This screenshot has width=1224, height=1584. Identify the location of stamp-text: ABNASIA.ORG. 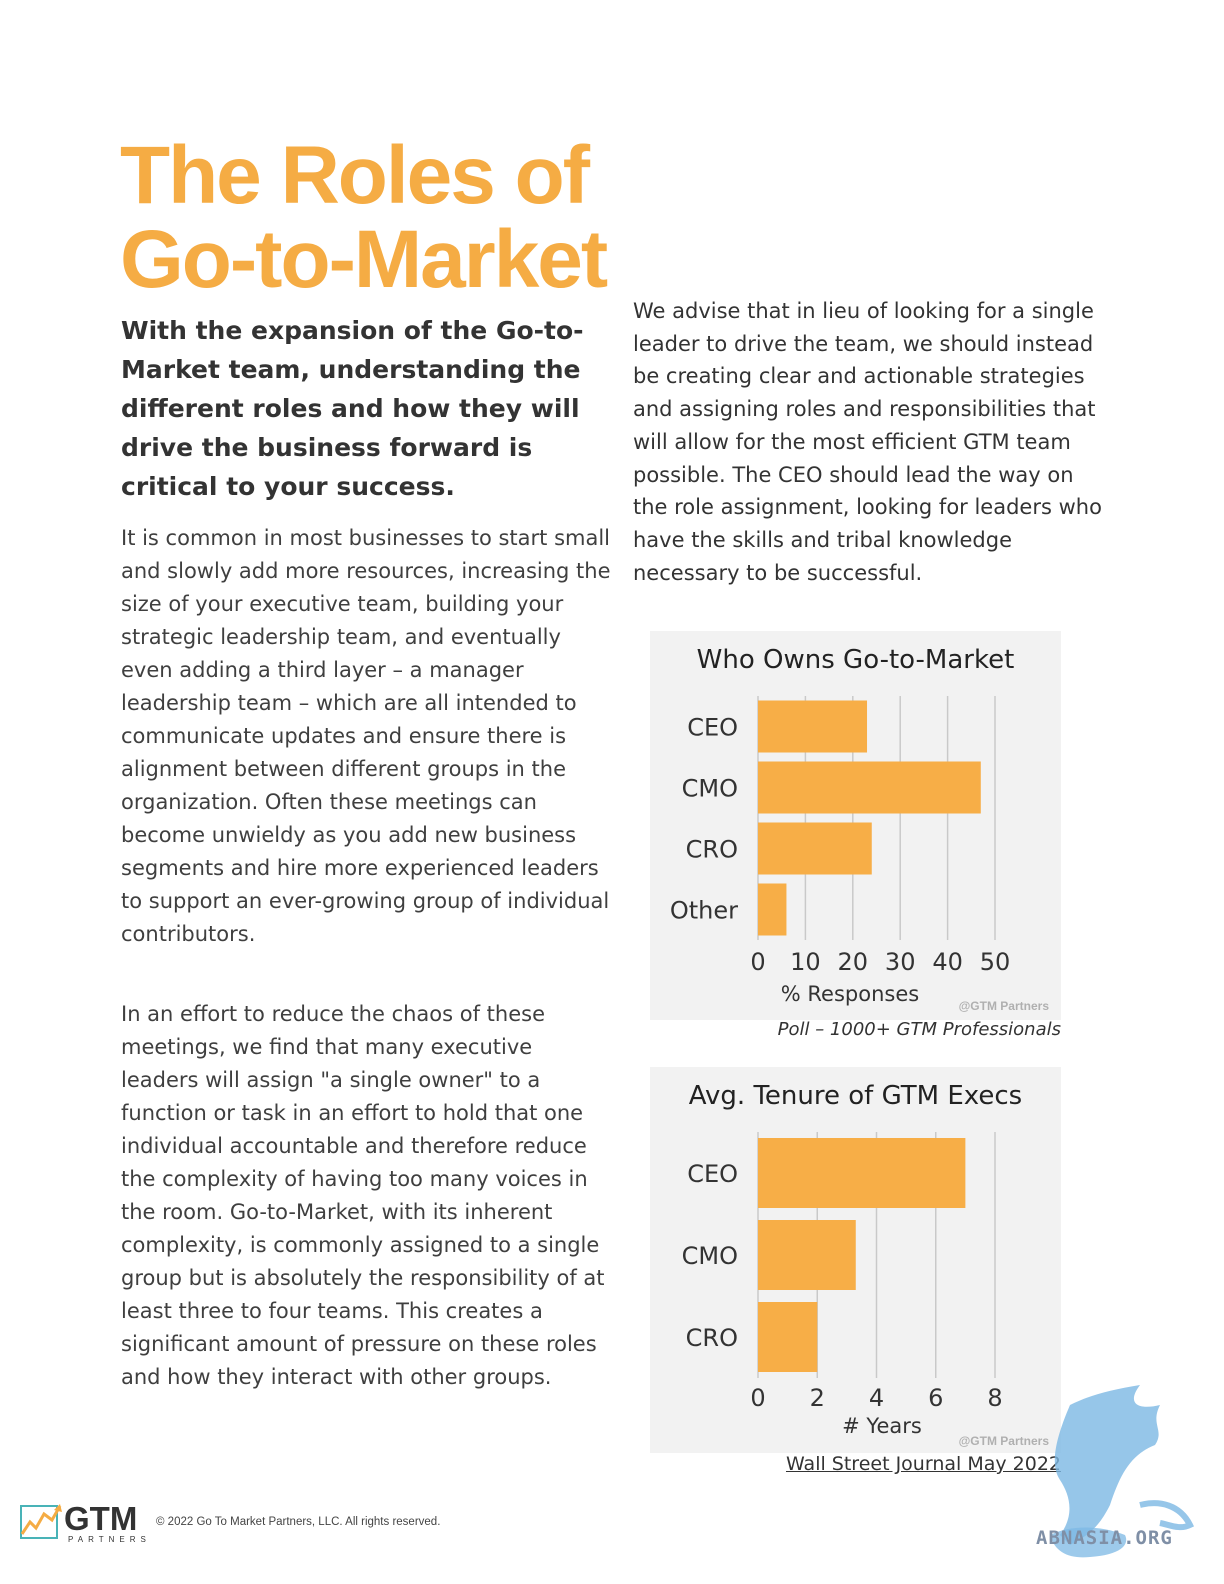
(1104, 1538).